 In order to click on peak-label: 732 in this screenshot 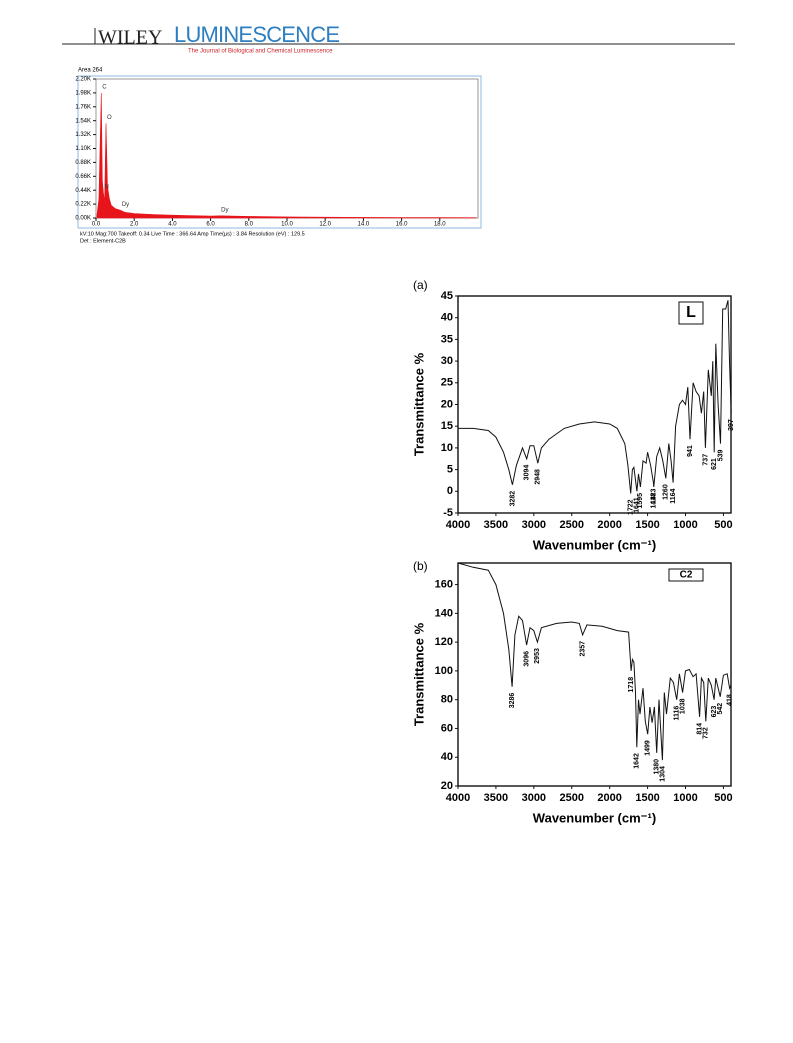, I will do `click(706, 733)`.